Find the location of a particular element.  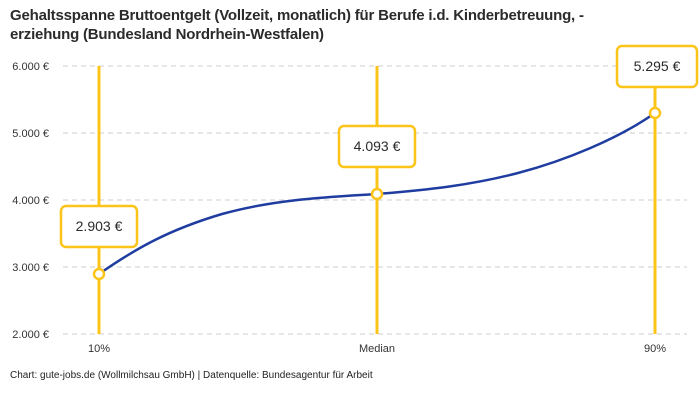

x-axis-tick-median: Median is located at coordinates (377, 349).